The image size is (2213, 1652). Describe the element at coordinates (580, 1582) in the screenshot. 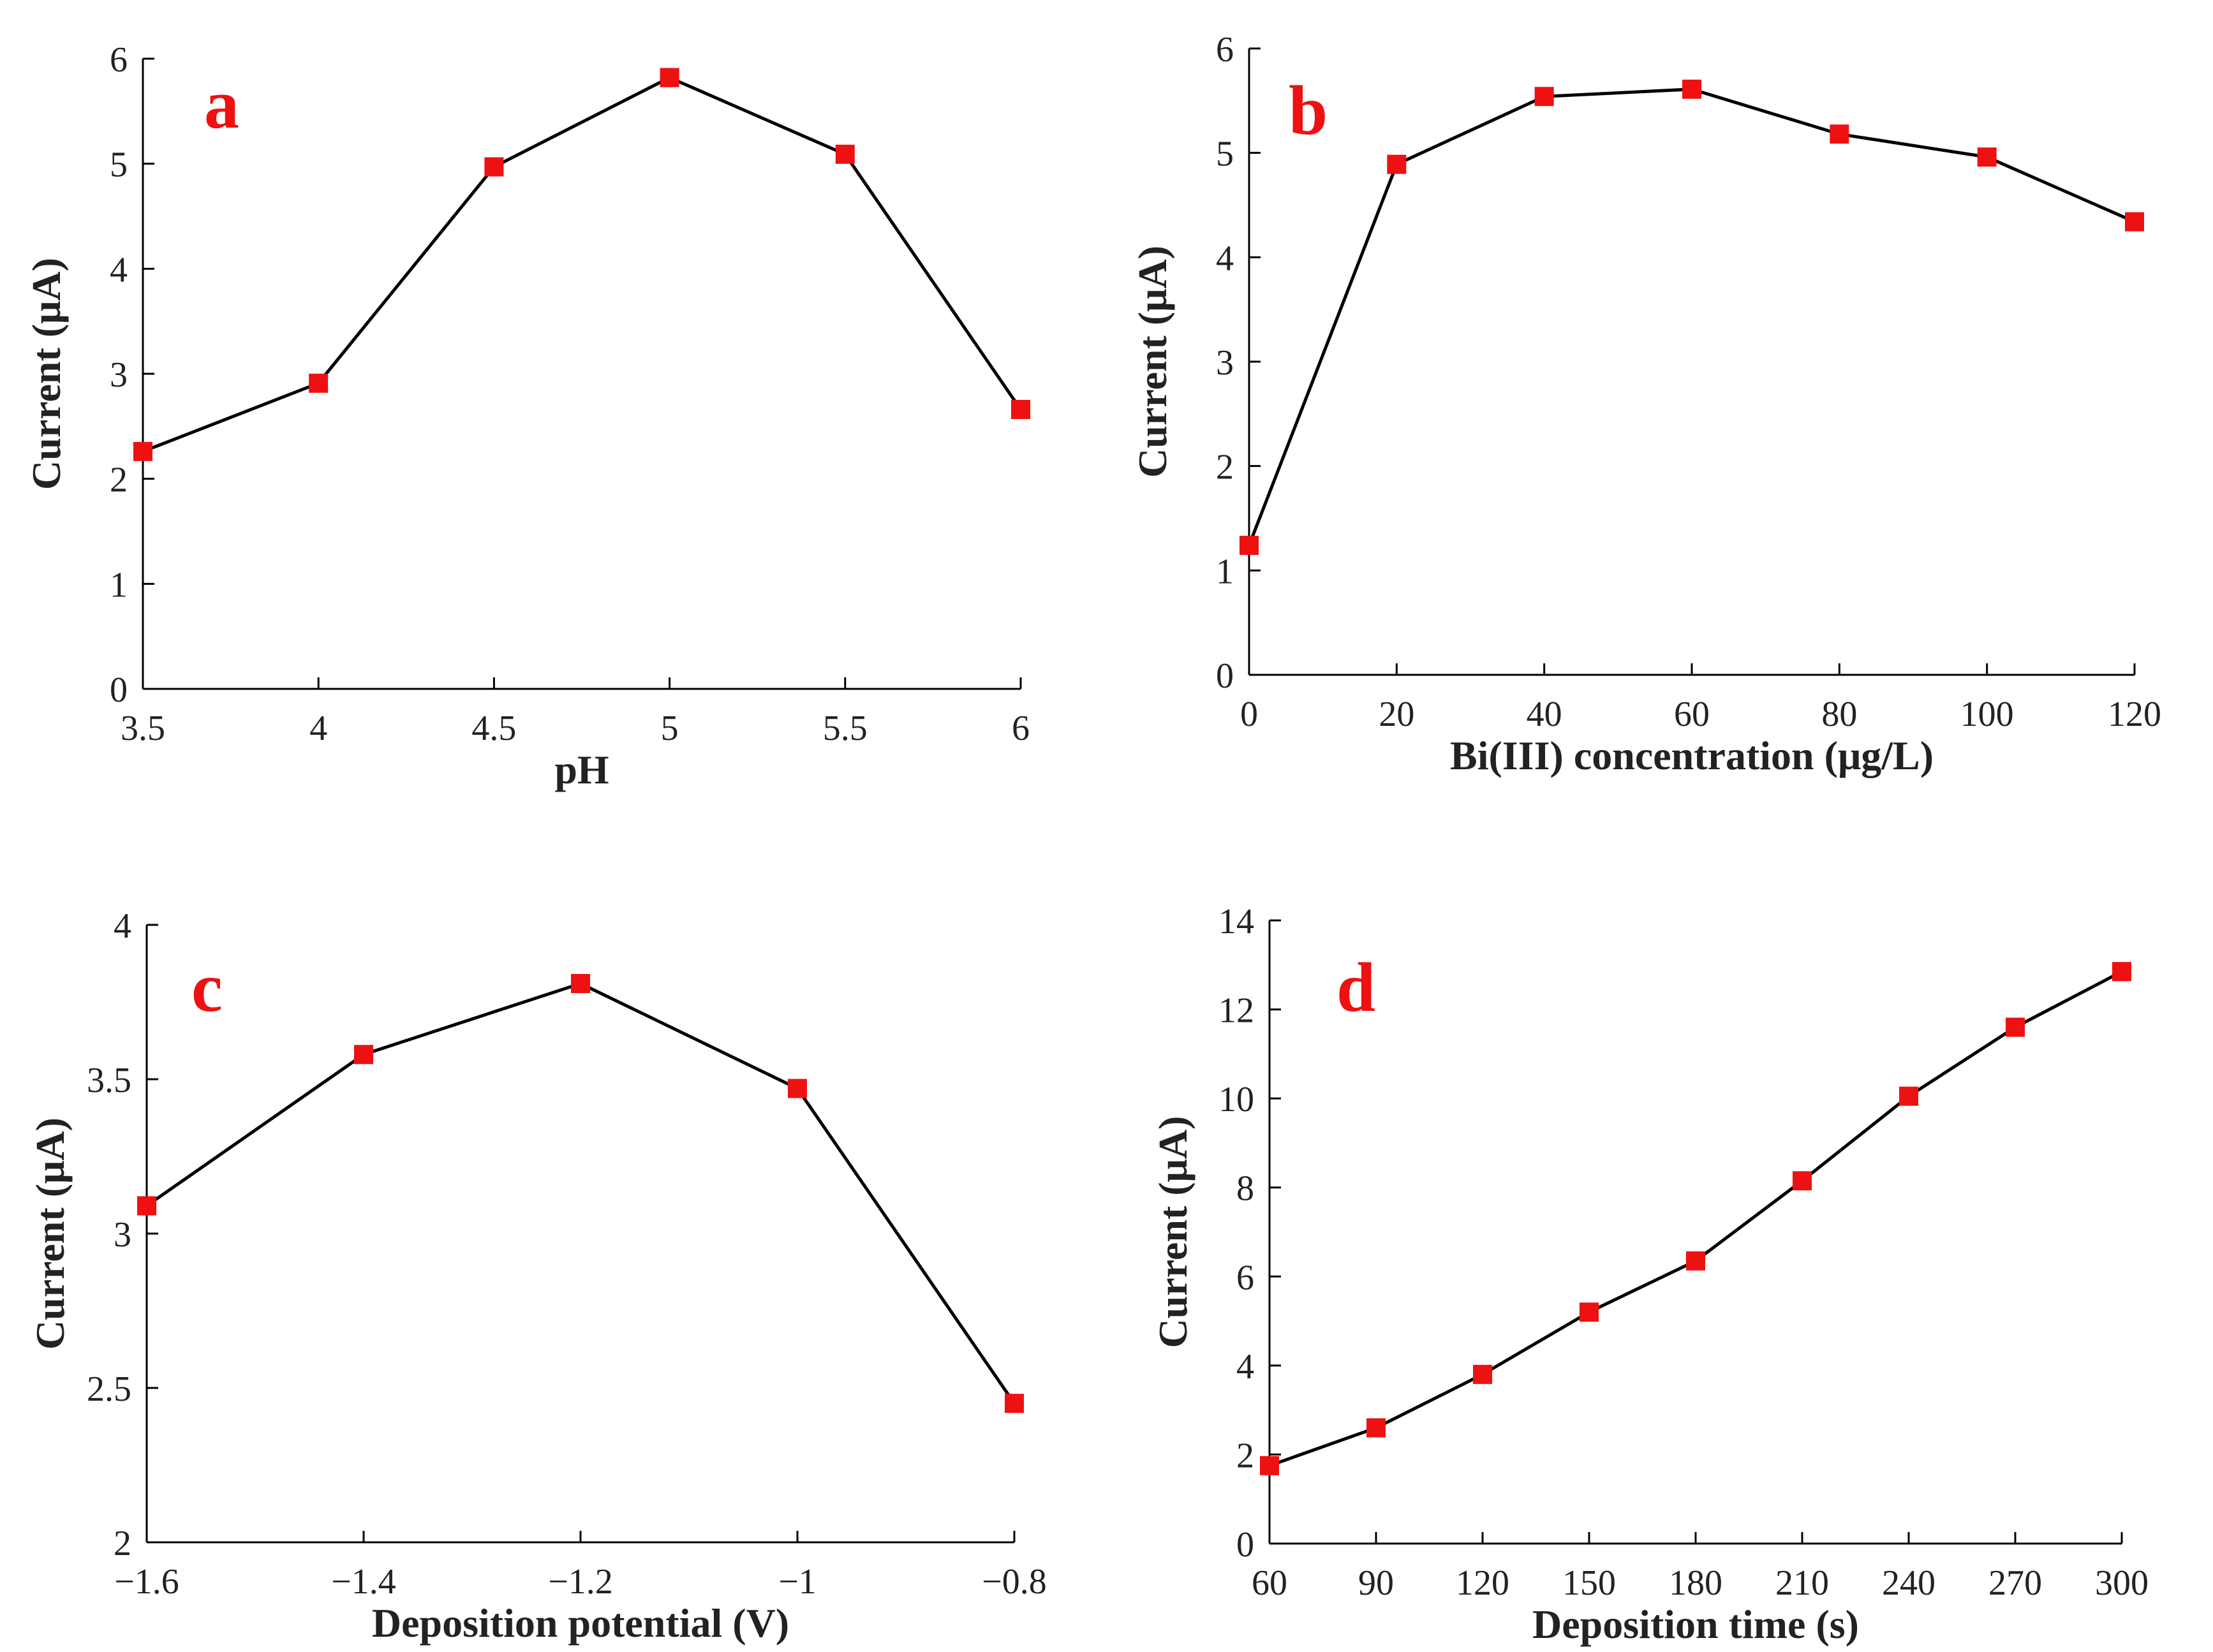

I see `x-tick-label: −1.2` at that location.